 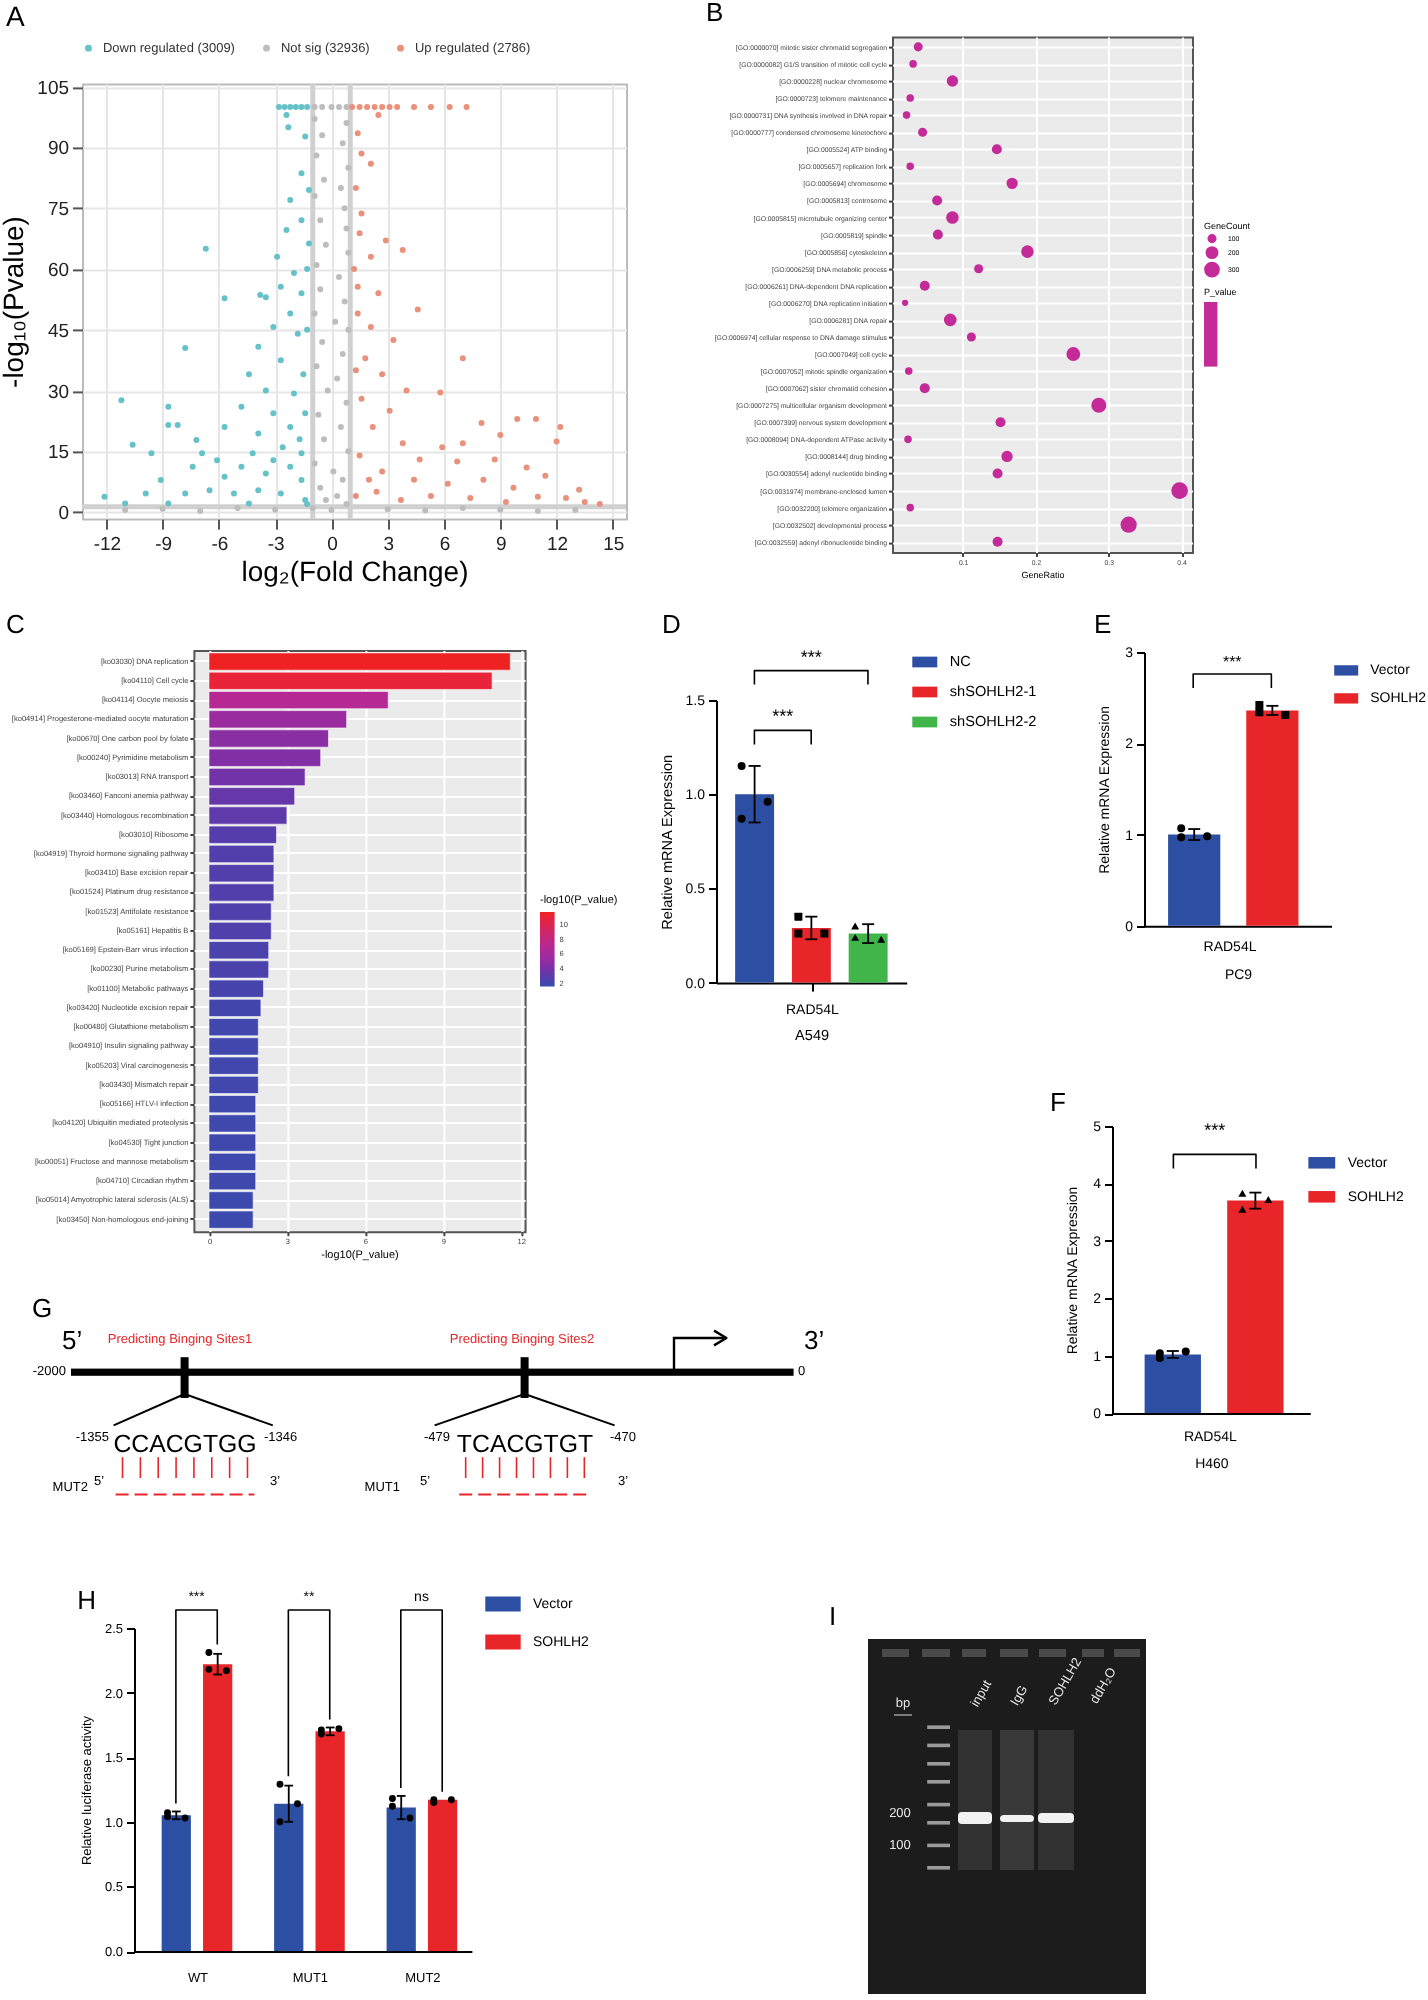 I want to click on text: 5’, so click(x=72, y=1340).